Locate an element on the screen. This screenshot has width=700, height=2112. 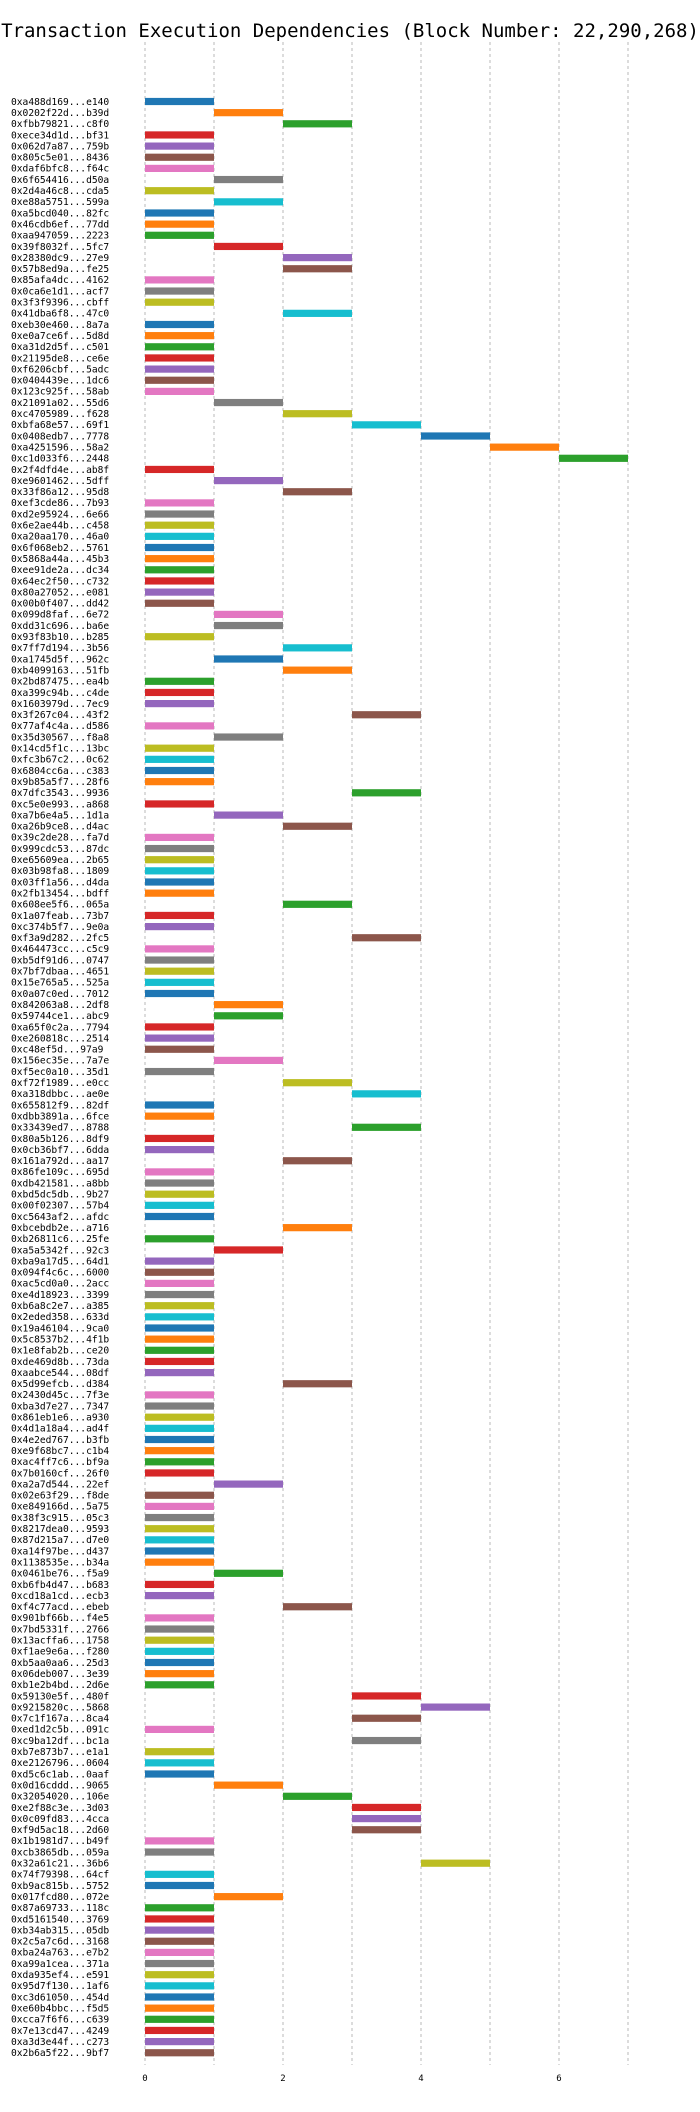
y-tick-label: 0x21091a02...55d6 is located at coordinates (60, 403).